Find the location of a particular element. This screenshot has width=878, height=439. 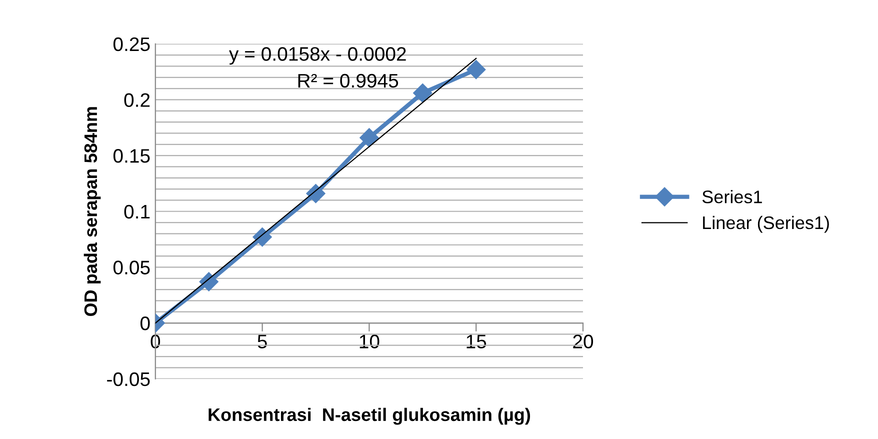

y-tick-label: 0.05 is located at coordinates (131, 267).